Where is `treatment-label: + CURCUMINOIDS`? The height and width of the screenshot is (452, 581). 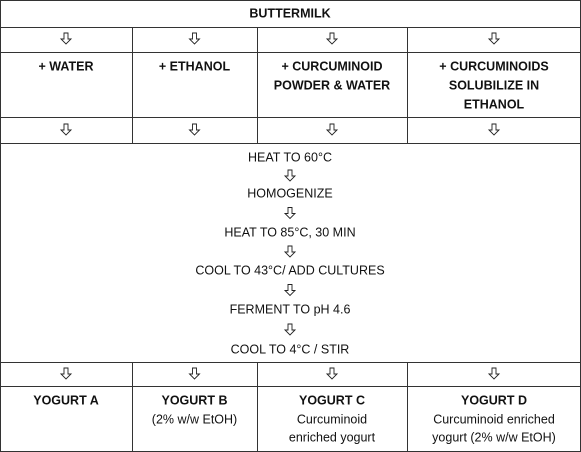 treatment-label: + CURCUMINOIDS is located at coordinates (493, 66).